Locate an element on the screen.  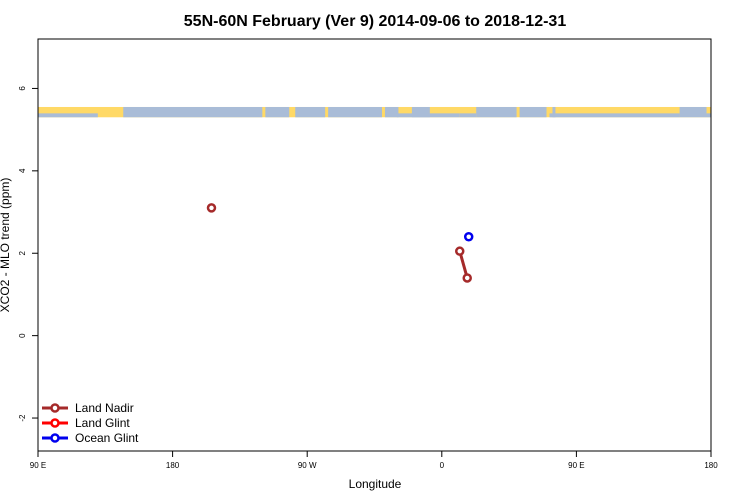
y-tick-label: 4 is located at coordinates (22, 170).